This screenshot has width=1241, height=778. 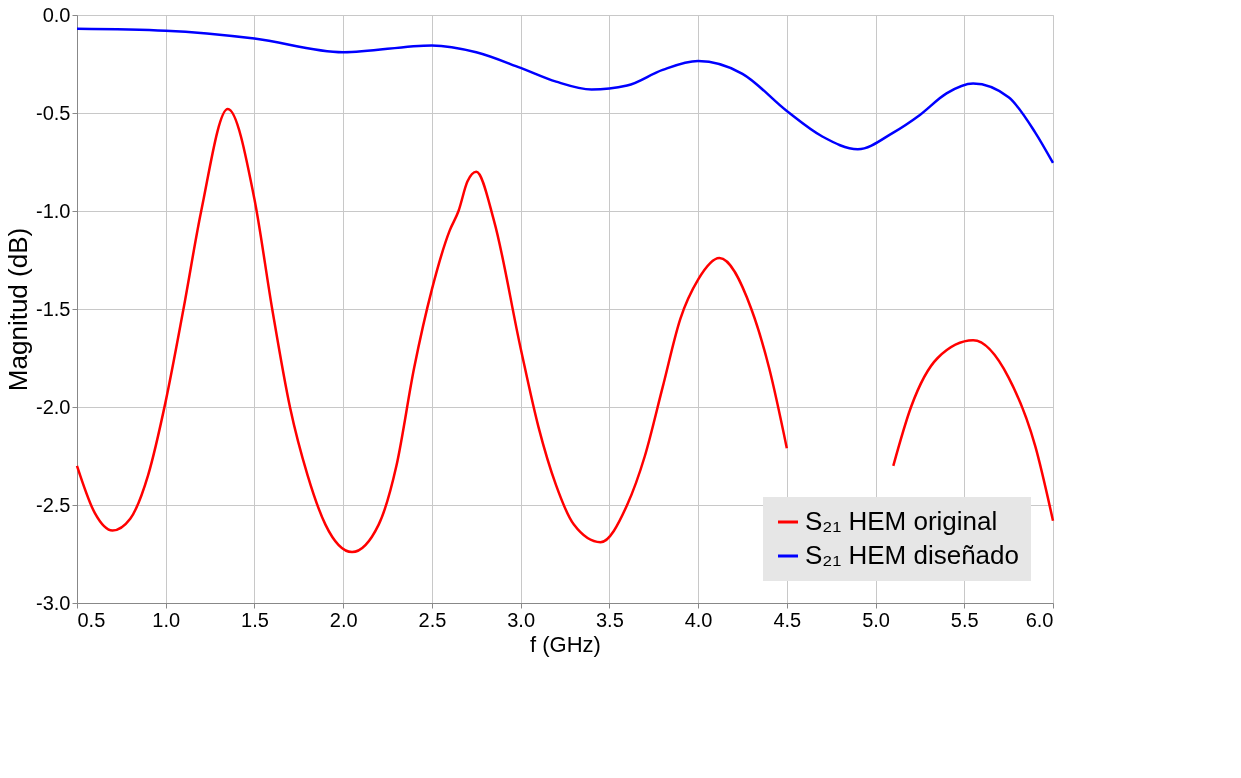 What do you see at coordinates (1039, 619) in the screenshot?
I see `x-tick-label: 6.0` at bounding box center [1039, 619].